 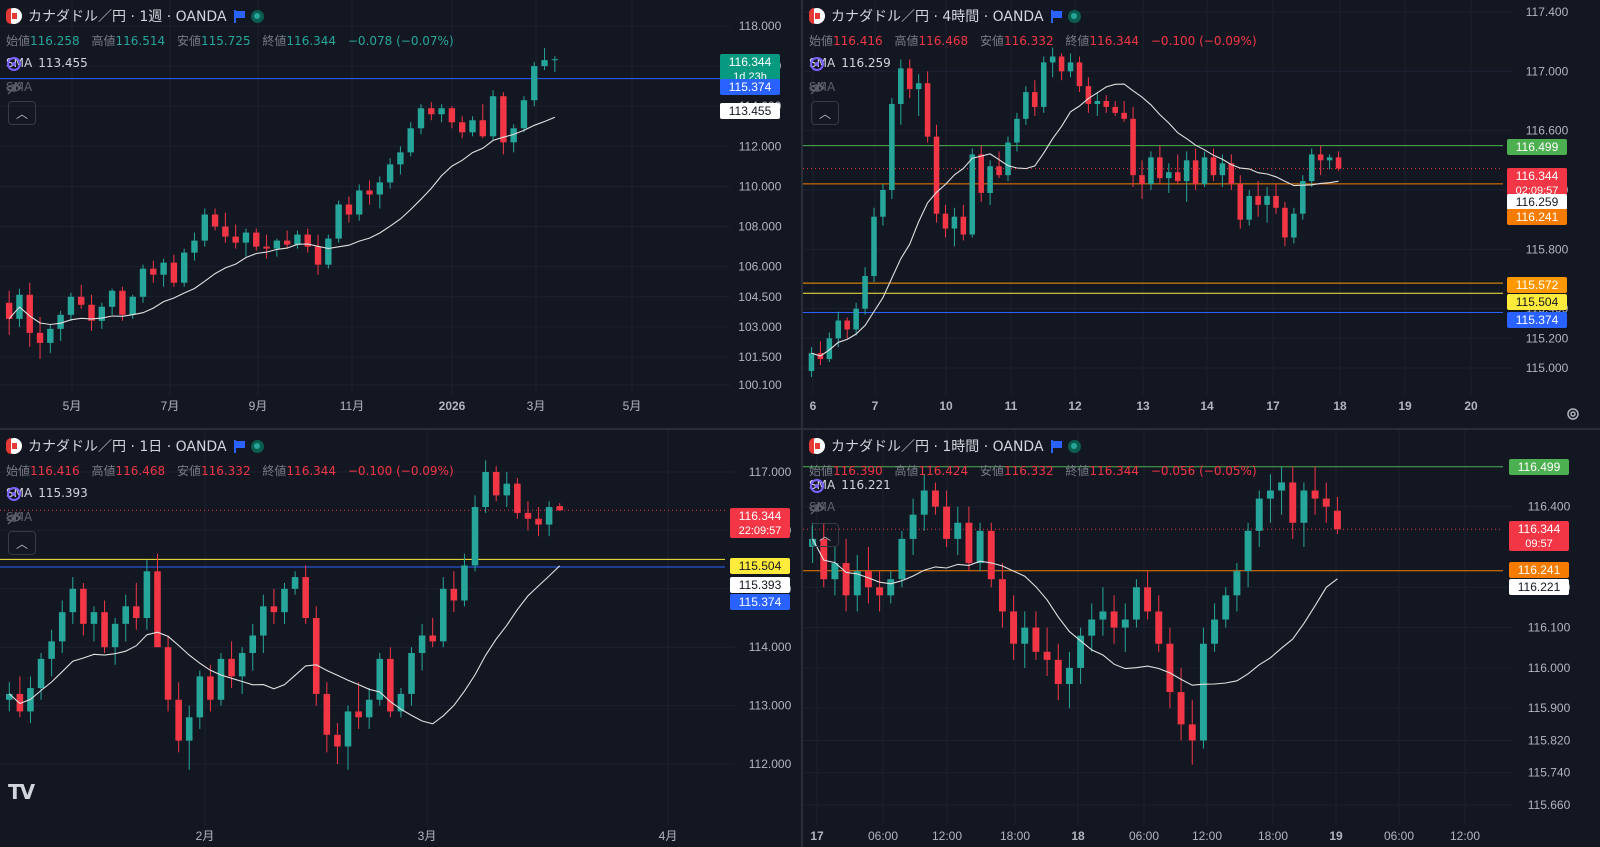 What do you see at coordinates (802, 423) in the screenshot?
I see `vertical-divider` at bounding box center [802, 423].